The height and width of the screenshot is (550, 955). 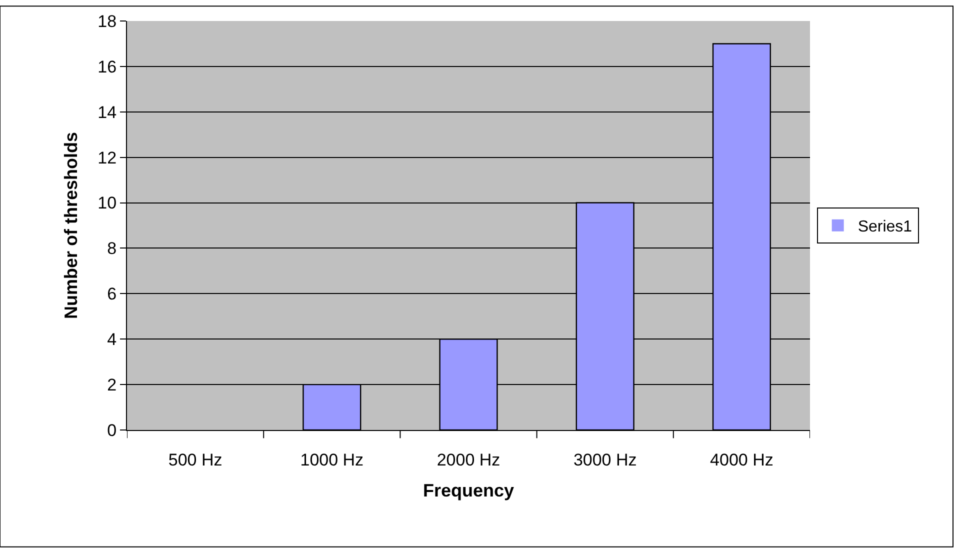 What do you see at coordinates (605, 460) in the screenshot?
I see `x-tick-label: 3000 Hz` at bounding box center [605, 460].